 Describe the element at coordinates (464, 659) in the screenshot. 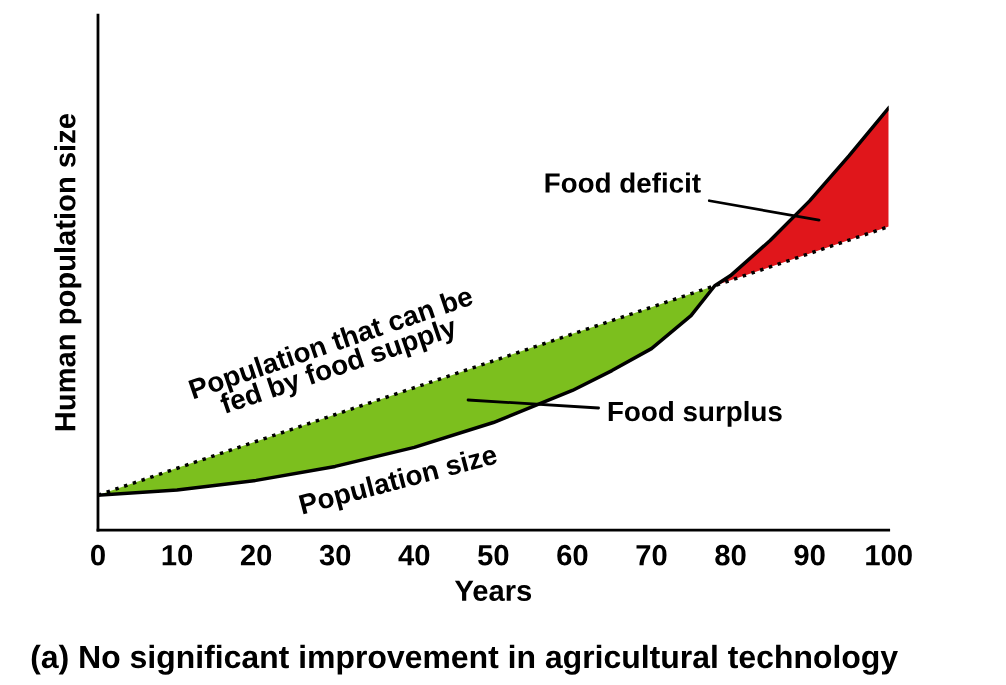

I see `text: (a) No significant improvement in agricultural technology` at that location.